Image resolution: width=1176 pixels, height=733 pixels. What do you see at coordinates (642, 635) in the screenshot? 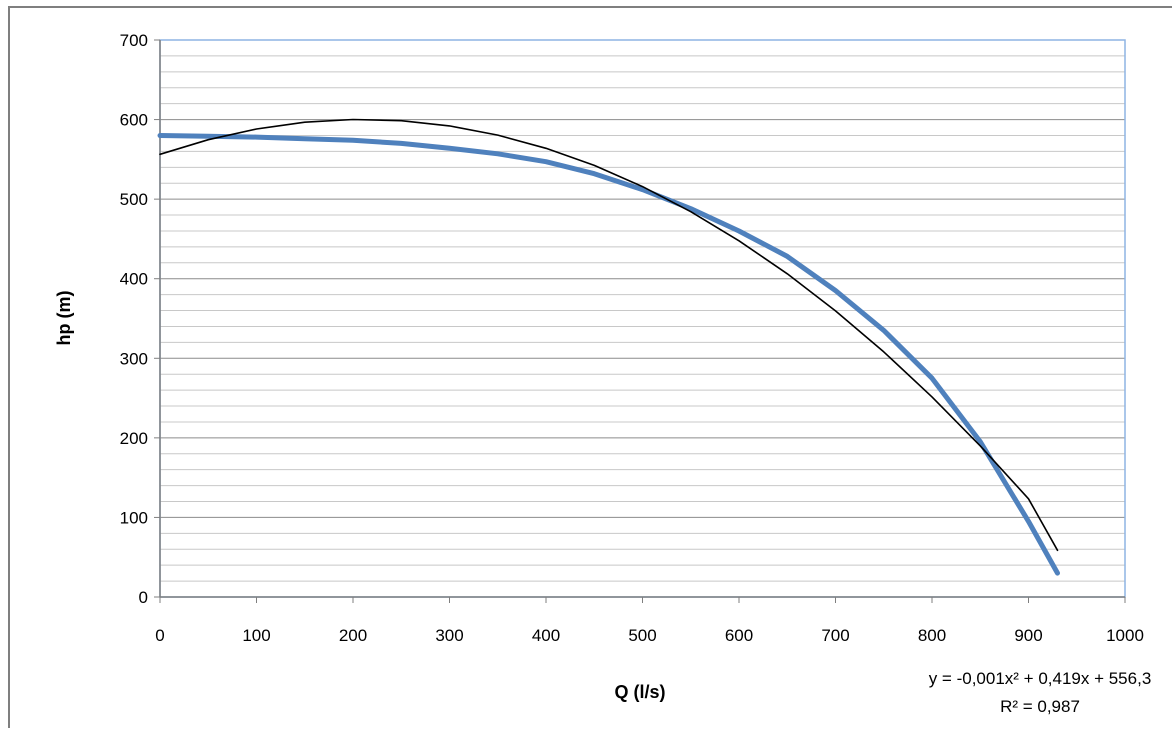
I see `x-tick-label: 500` at bounding box center [642, 635].